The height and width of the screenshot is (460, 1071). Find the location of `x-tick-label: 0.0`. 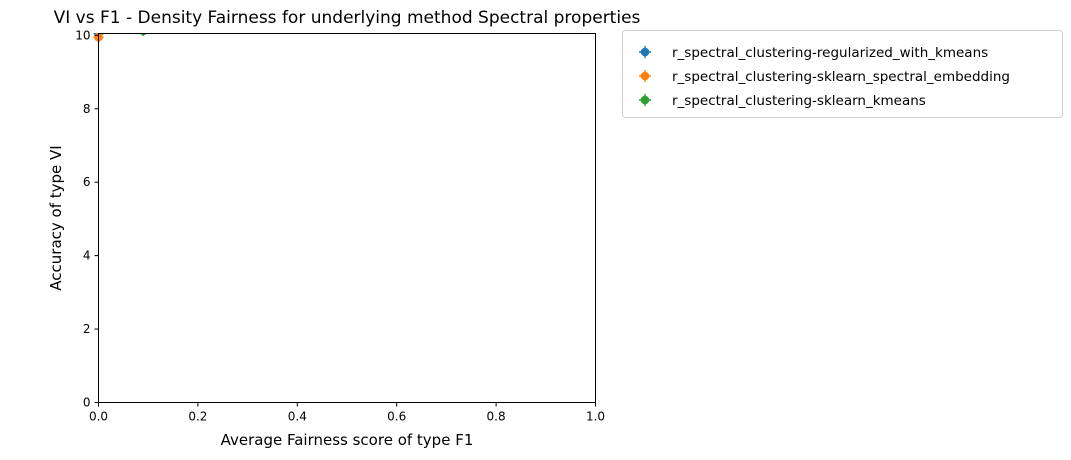

x-tick-label: 0.0 is located at coordinates (98, 417).